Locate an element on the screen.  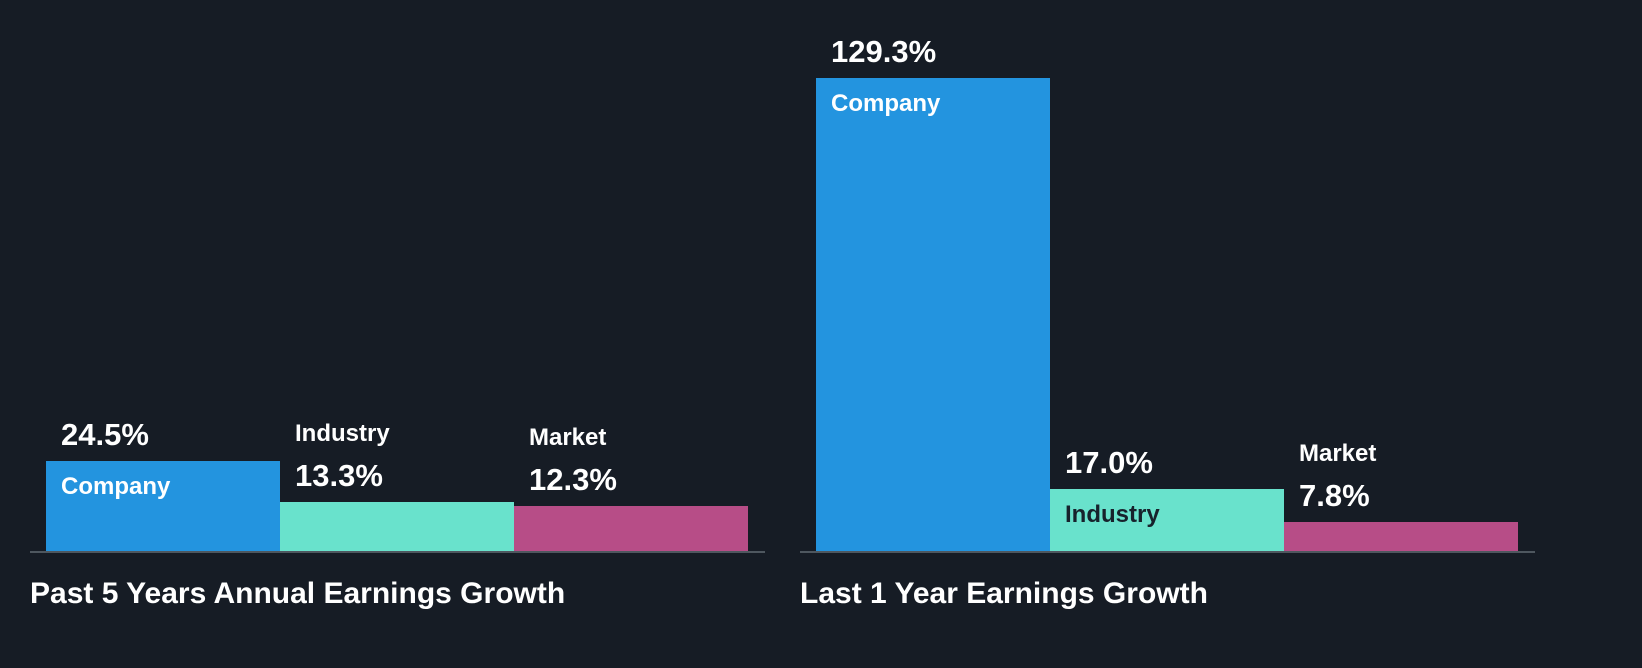
bar-group-market: Market 12.3% is located at coordinates (631, 488).